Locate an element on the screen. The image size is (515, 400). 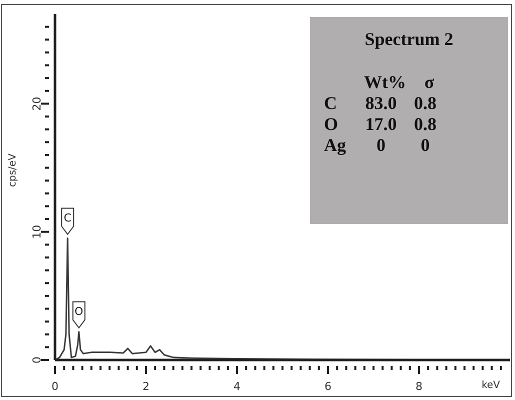
x-tick-label: 8 is located at coordinates (419, 386).